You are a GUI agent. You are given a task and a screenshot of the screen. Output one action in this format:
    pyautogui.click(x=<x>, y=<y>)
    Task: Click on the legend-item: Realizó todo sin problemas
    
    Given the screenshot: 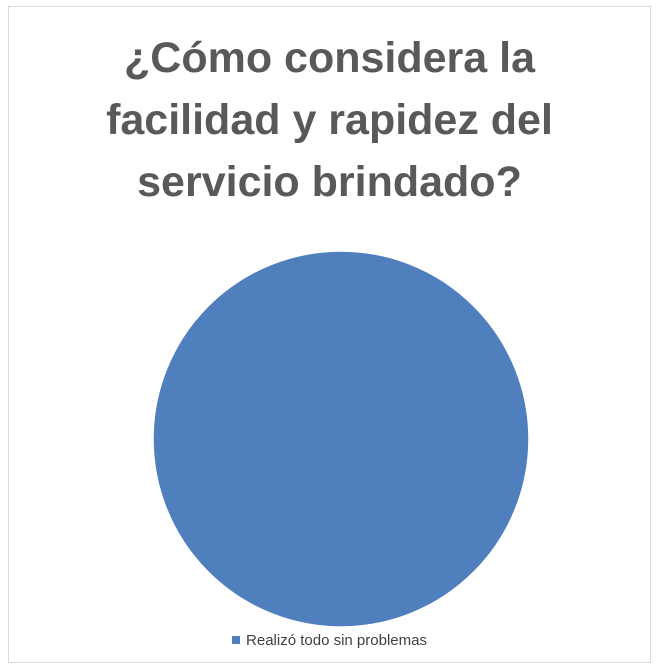 What is the action you would take?
    pyautogui.click(x=329, y=640)
    